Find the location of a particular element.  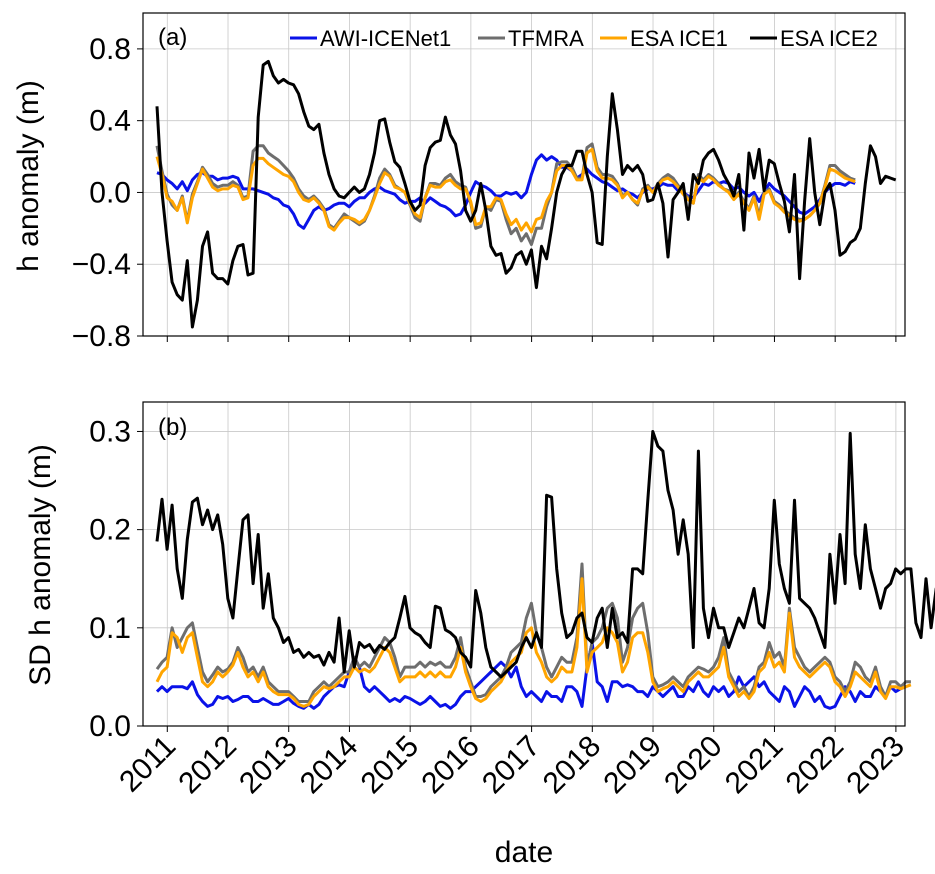

x-tick-label-2012: 2012 is located at coordinates (207, 765).